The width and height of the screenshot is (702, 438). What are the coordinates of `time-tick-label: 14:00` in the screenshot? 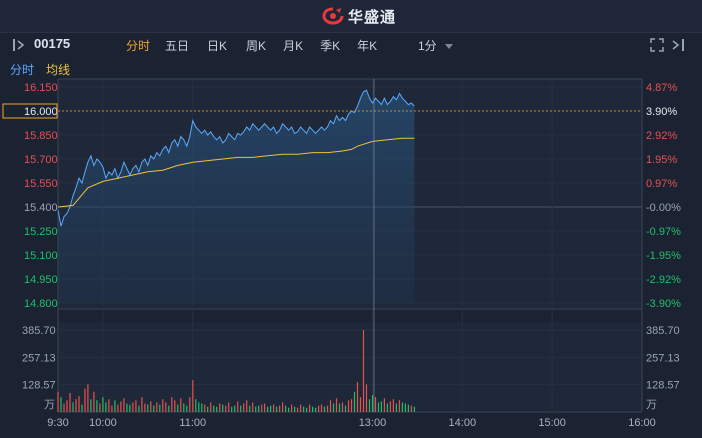 It's located at (463, 423).